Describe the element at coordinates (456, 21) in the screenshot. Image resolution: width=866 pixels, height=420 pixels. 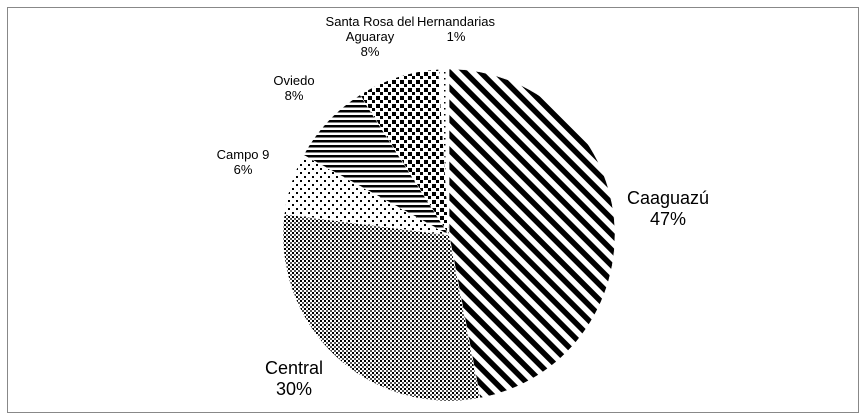
I see `category-label: Hernandarias` at that location.